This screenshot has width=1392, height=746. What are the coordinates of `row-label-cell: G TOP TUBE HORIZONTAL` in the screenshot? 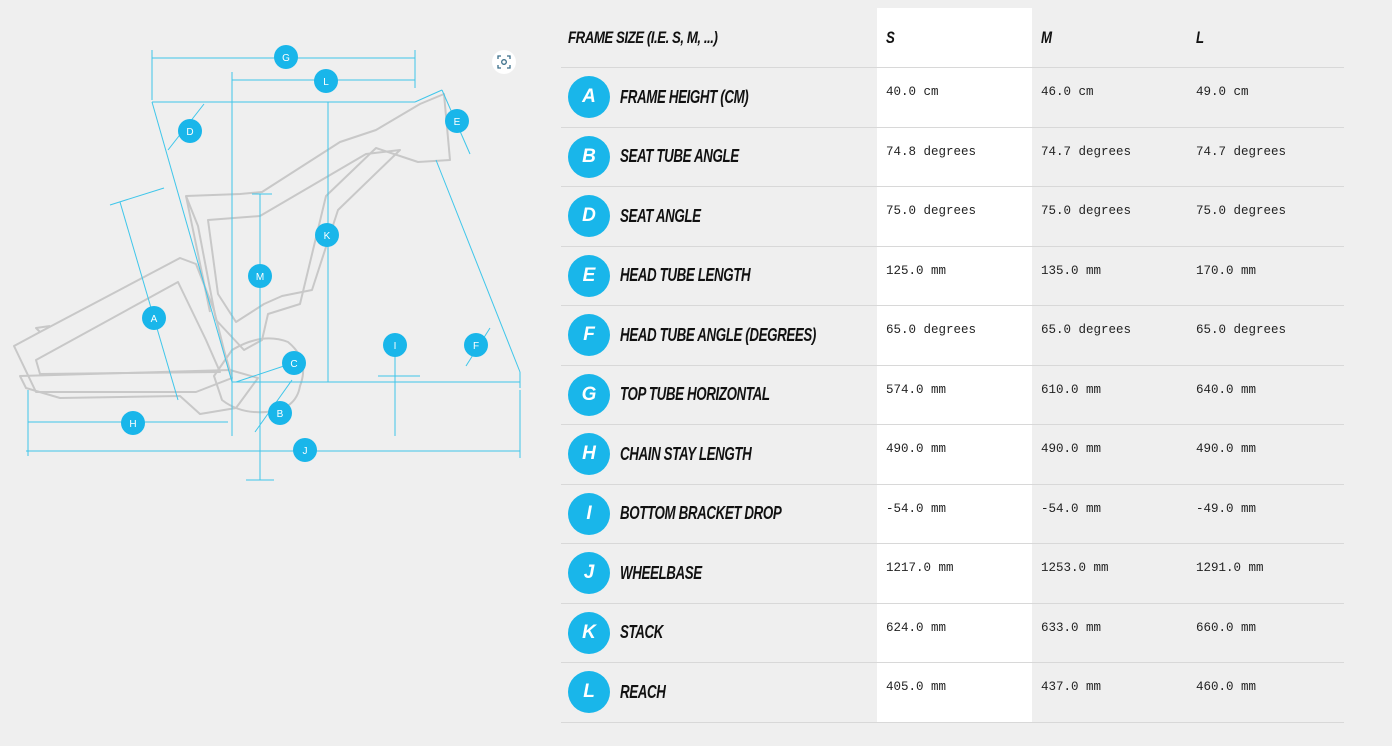 It's located at (719, 395).